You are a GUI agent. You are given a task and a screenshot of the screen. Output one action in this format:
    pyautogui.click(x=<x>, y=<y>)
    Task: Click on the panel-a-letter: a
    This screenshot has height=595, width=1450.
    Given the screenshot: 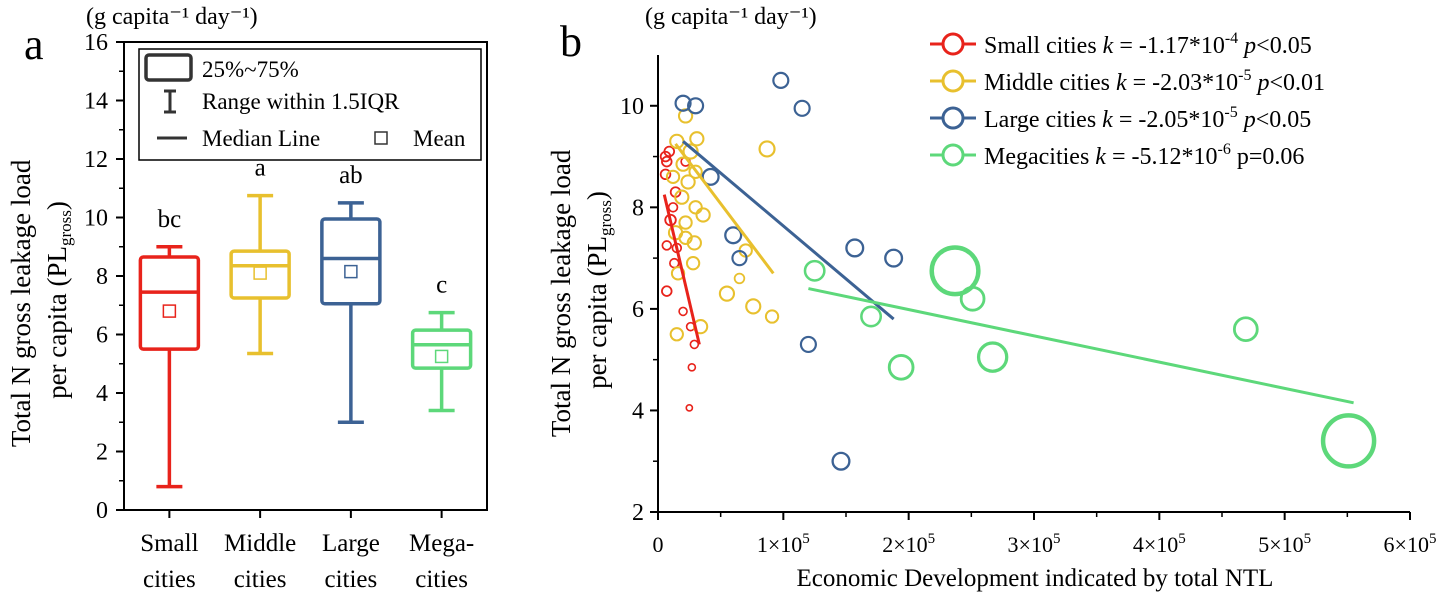 What is the action you would take?
    pyautogui.click(x=34, y=44)
    